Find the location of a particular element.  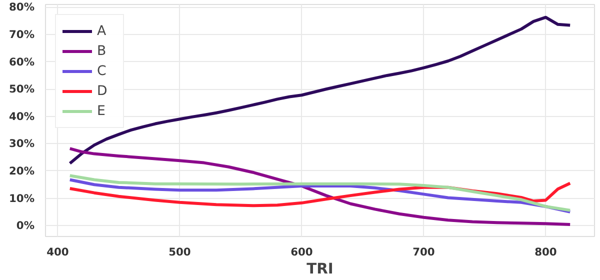

y-tick-label: 50% is located at coordinates (21, 89).